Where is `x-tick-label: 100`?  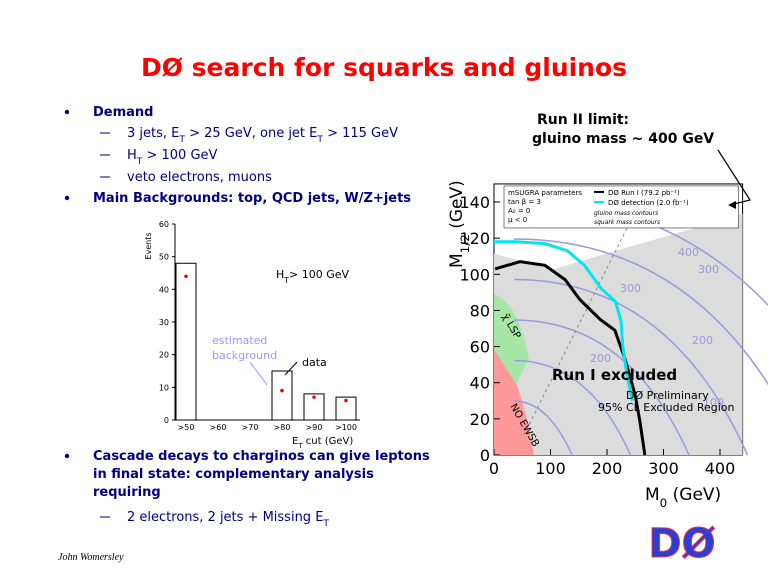 x-tick-label: 100 is located at coordinates (550, 468).